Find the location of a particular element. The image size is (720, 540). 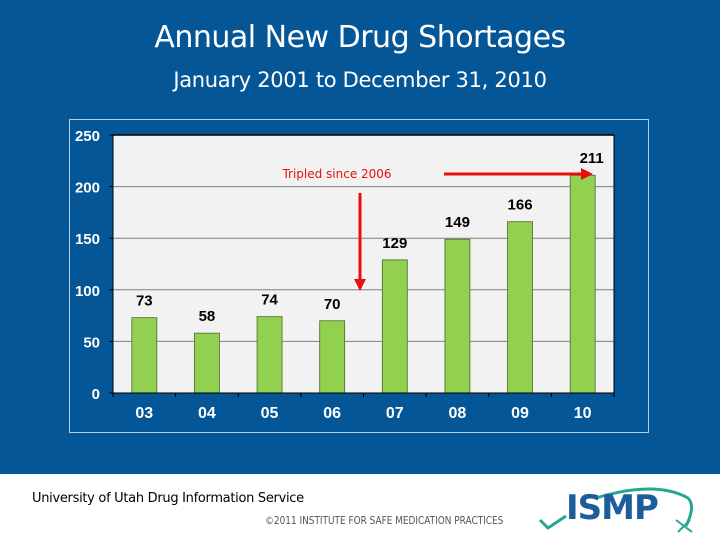

data-label: 70 is located at coordinates (332, 304).